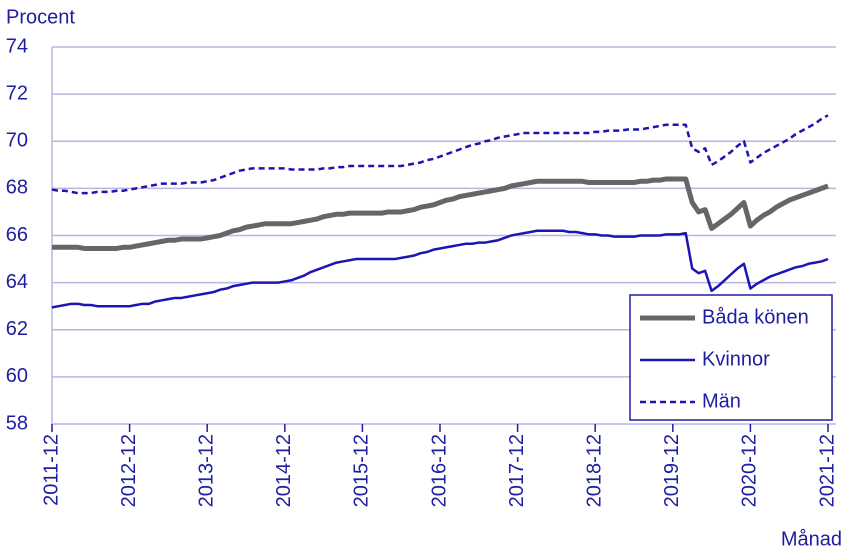 This screenshot has width=850, height=557. What do you see at coordinates (721, 401) in the screenshot?
I see `legend-label: Män` at bounding box center [721, 401].